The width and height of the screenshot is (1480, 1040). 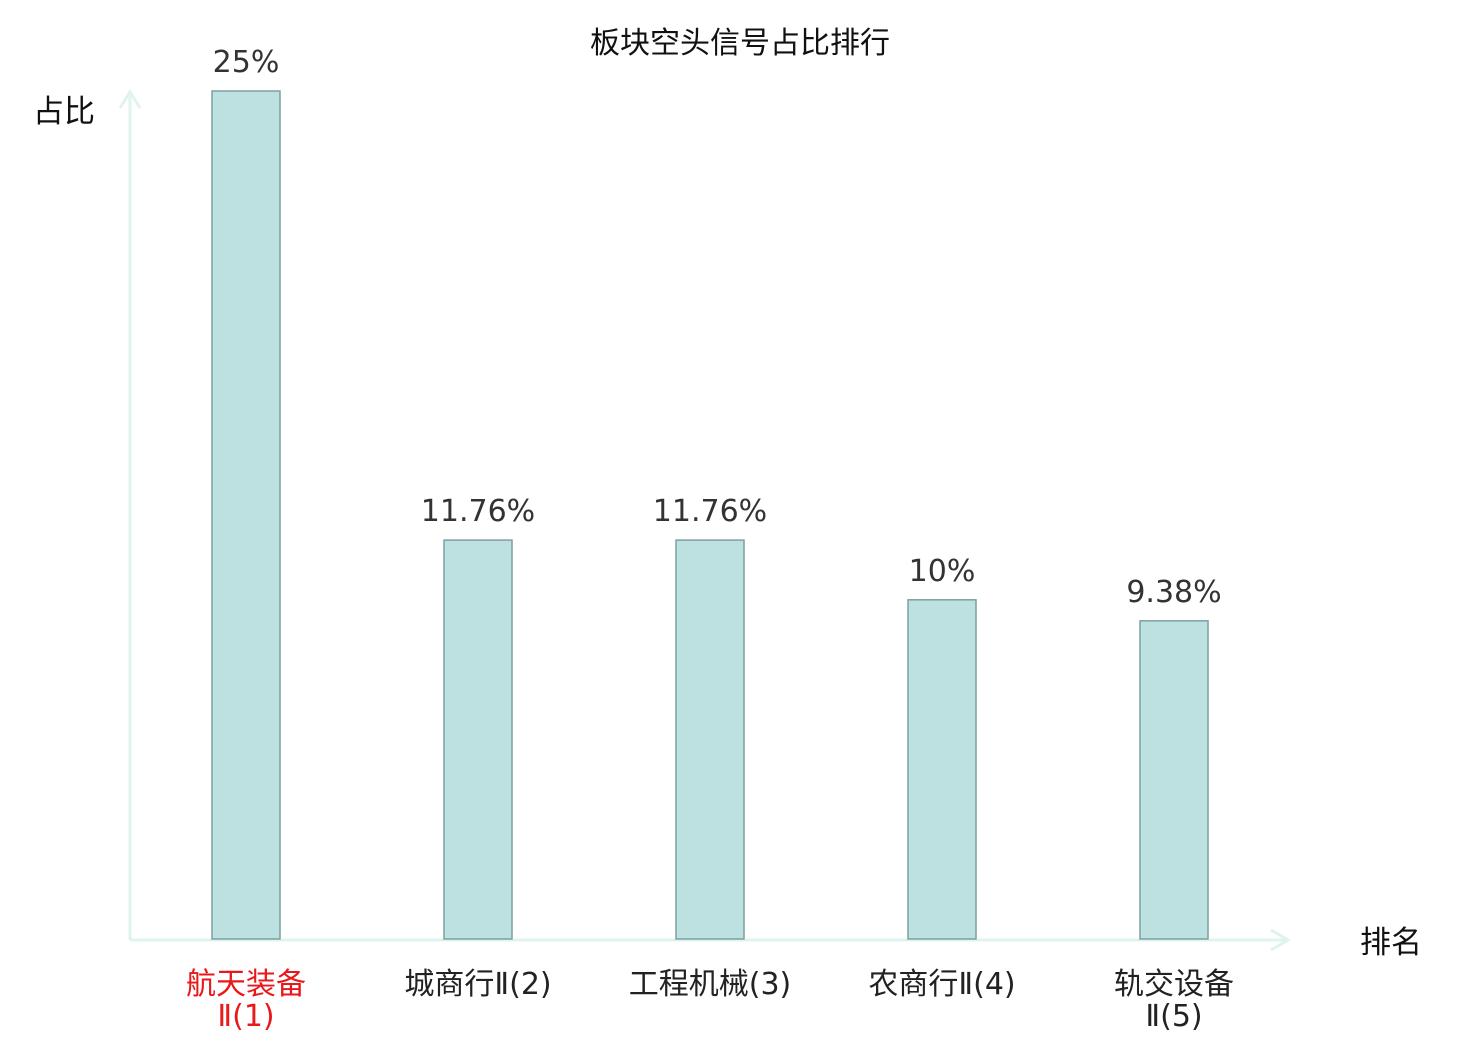 I want to click on y-axis-title: 占比, so click(x=64, y=112).